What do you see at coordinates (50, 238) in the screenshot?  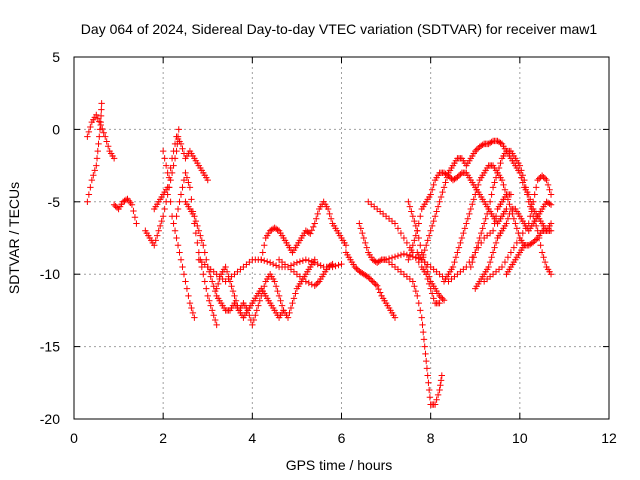 I see `y-tick-labels: -20 -15 -10 -5 0 5` at bounding box center [50, 238].